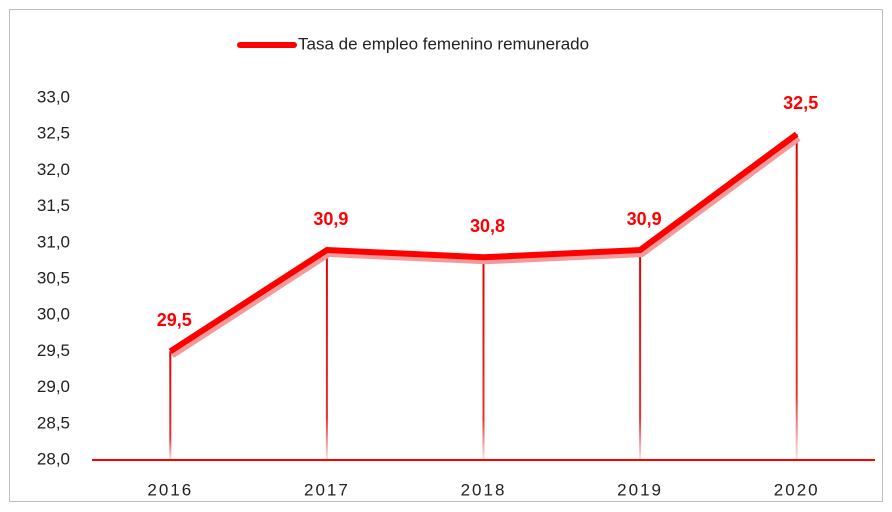 The image size is (892, 512). What do you see at coordinates (53, 458) in the screenshot?
I see `y-tick-label: 28,0` at bounding box center [53, 458].